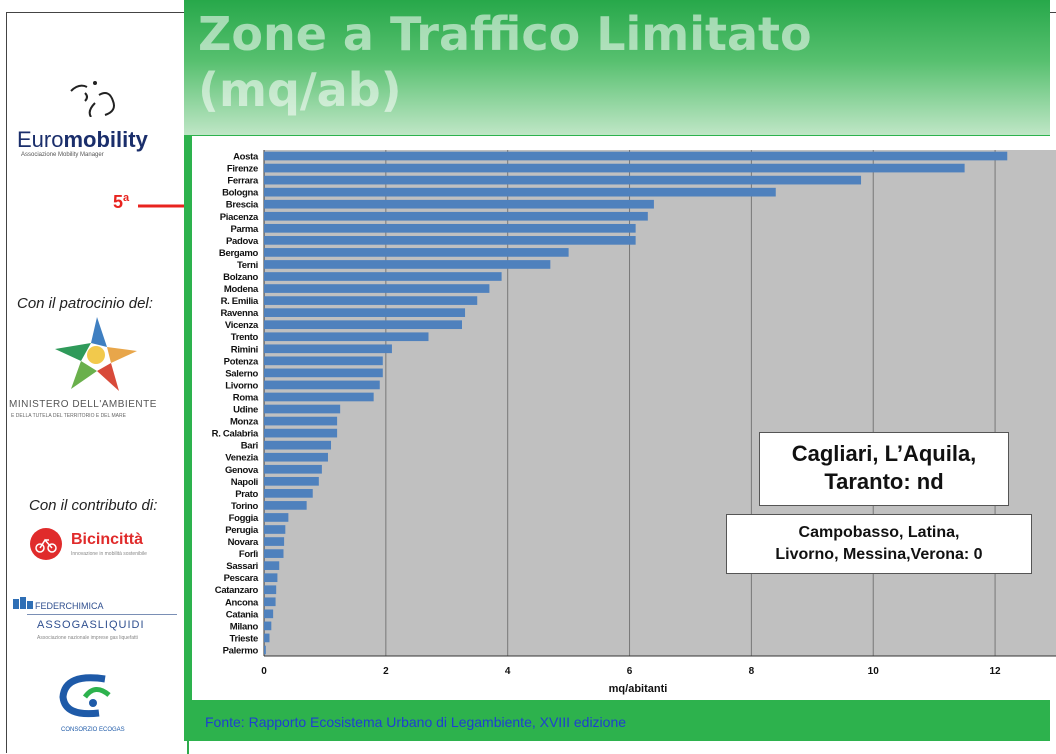  Describe the element at coordinates (996, 671) in the screenshot. I see `x-tick-label: 12` at that location.